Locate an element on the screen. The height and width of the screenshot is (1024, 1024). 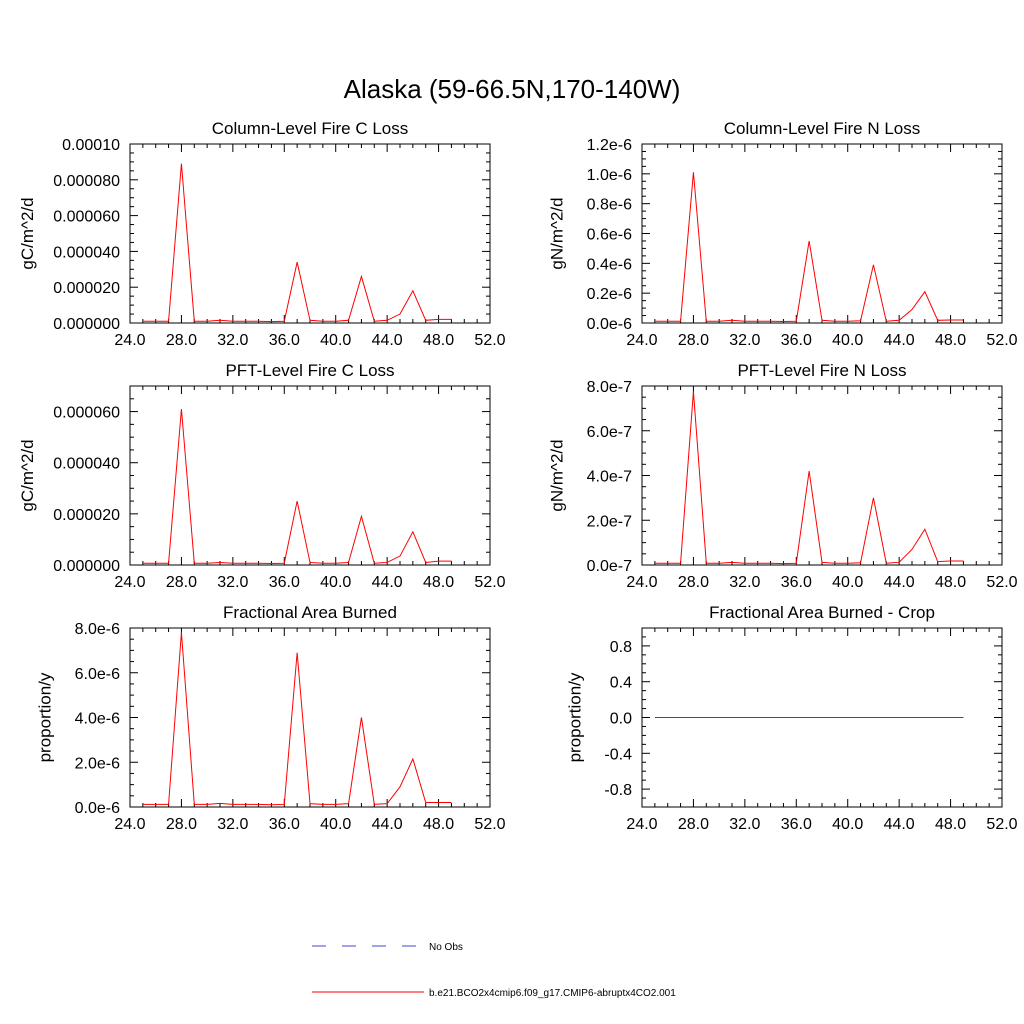
chart-title: PFT-Level Fire C Loss is located at coordinates (309, 370).